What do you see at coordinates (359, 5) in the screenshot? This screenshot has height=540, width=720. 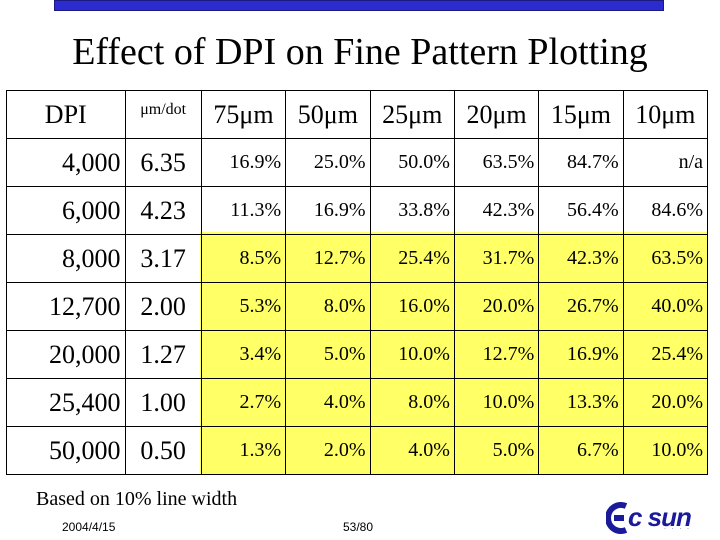 I see `top-accent-bar` at bounding box center [359, 5].